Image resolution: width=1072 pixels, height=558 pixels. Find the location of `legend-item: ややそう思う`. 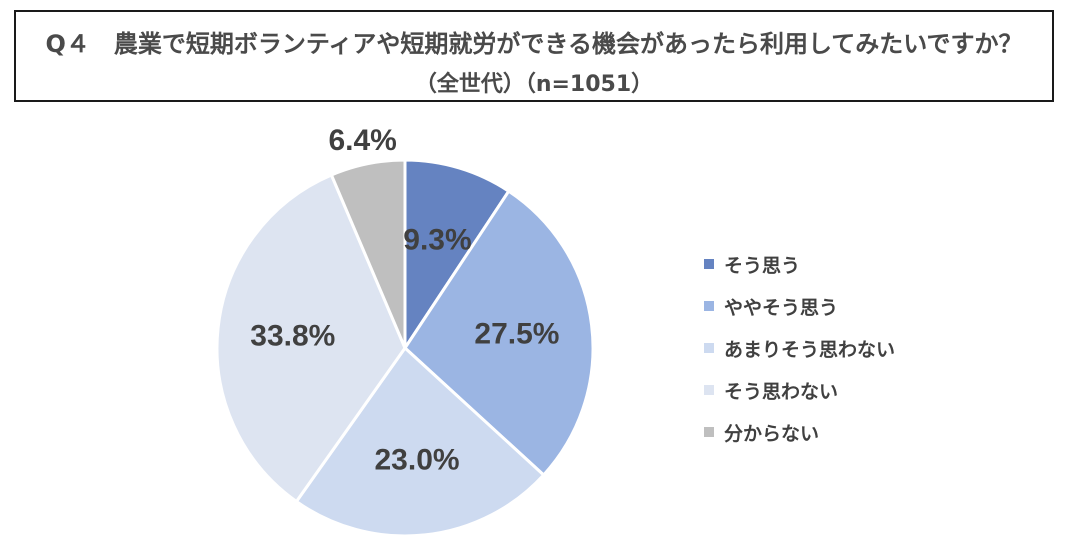

legend-item: ややそう思う is located at coordinates (799, 306).